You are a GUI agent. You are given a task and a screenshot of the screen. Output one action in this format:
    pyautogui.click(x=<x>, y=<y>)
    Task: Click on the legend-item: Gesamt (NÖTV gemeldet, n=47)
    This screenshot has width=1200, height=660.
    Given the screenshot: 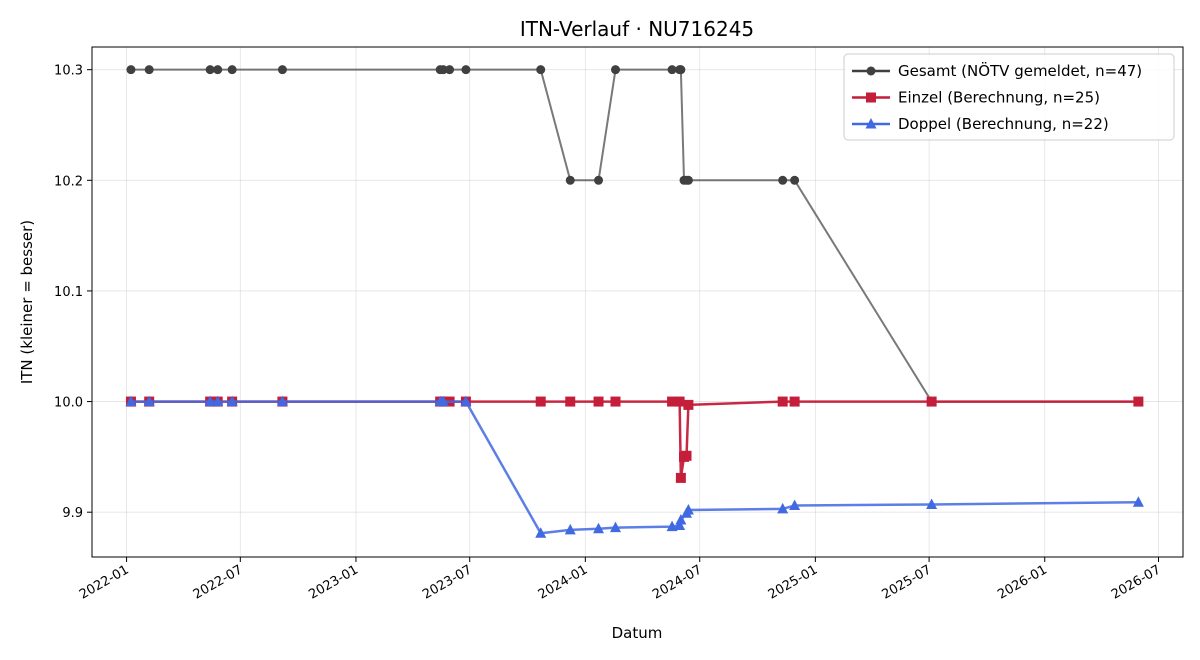 What is the action you would take?
    pyautogui.click(x=997, y=70)
    